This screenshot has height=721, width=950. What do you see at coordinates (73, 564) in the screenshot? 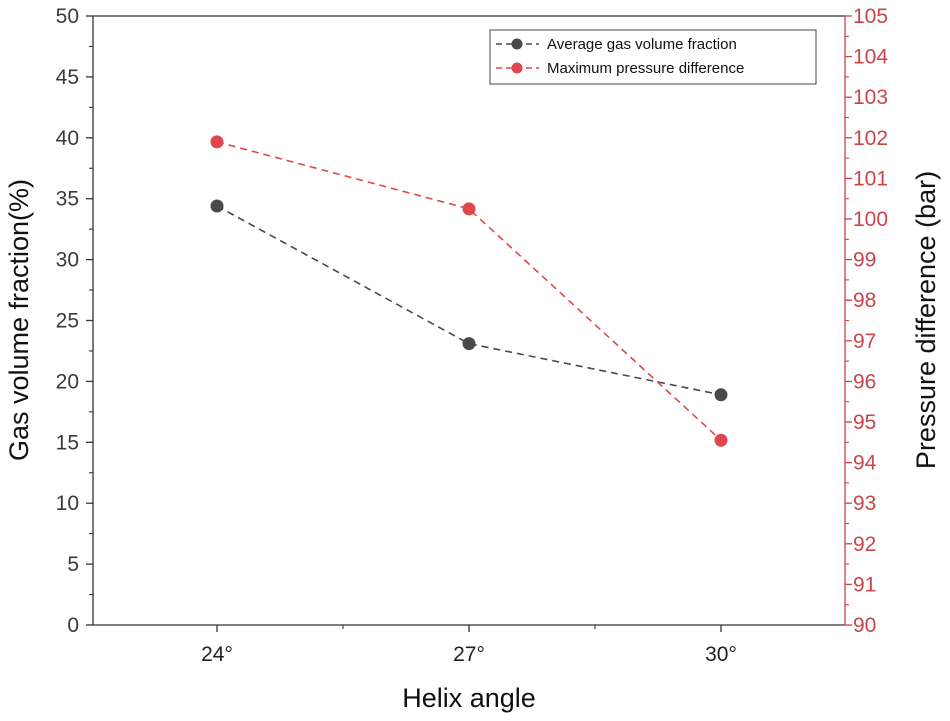
I see `left-tick-label: 5` at bounding box center [73, 564].